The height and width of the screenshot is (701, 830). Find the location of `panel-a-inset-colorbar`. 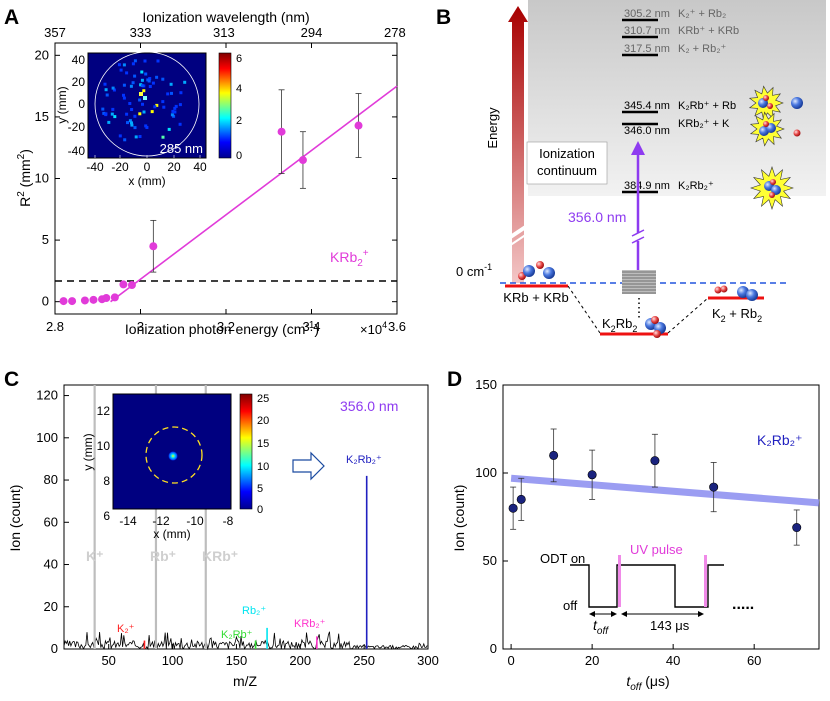

panel-a-inset-colorbar is located at coordinates (225, 105).